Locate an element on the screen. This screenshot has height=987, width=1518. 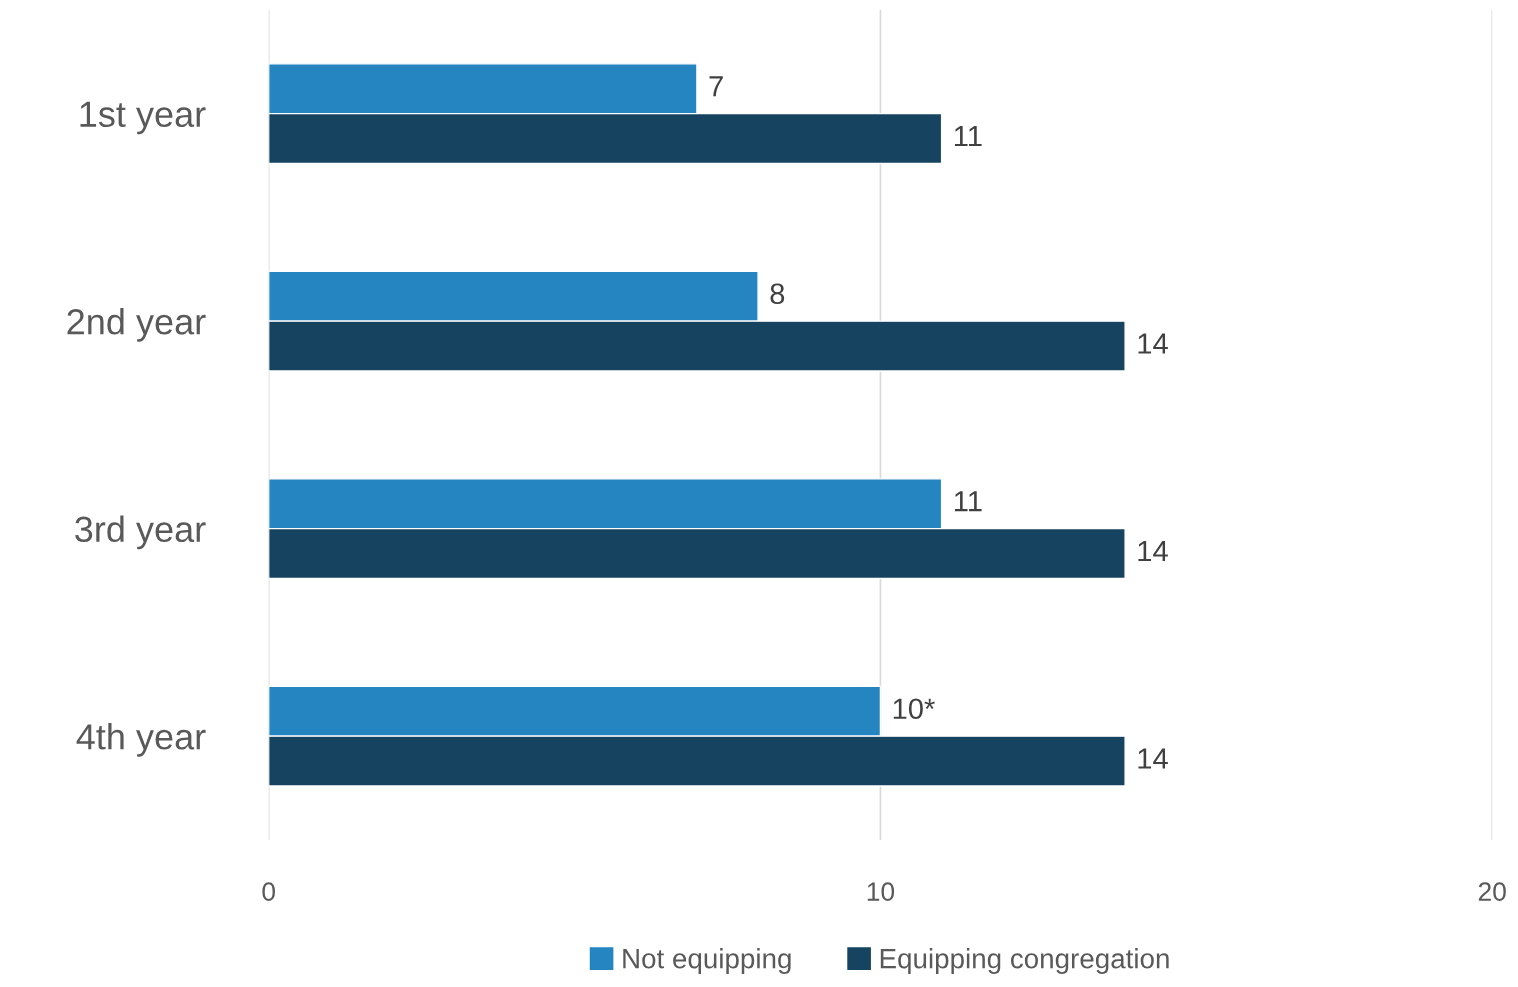
legend-label: Equipping congregation is located at coordinates (1024, 961).